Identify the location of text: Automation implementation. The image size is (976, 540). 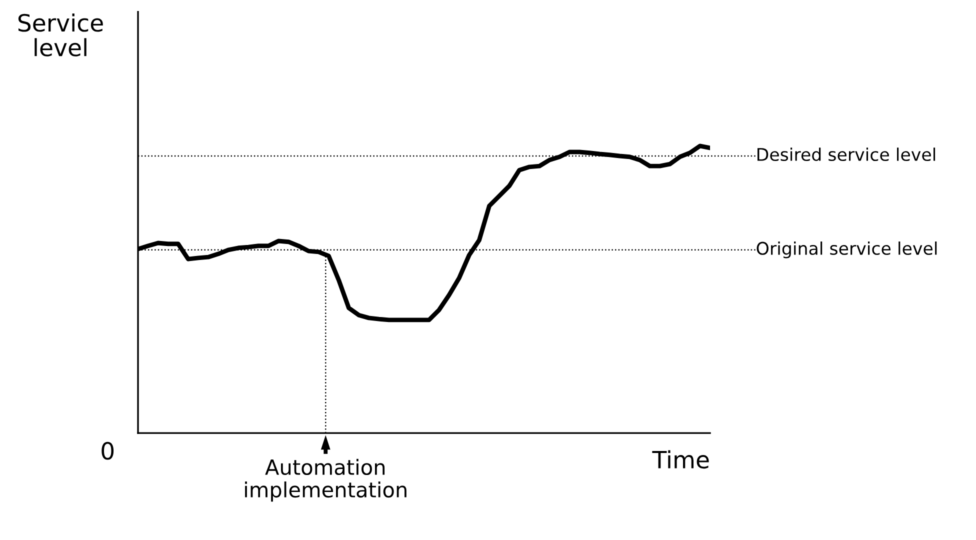
(325, 480).